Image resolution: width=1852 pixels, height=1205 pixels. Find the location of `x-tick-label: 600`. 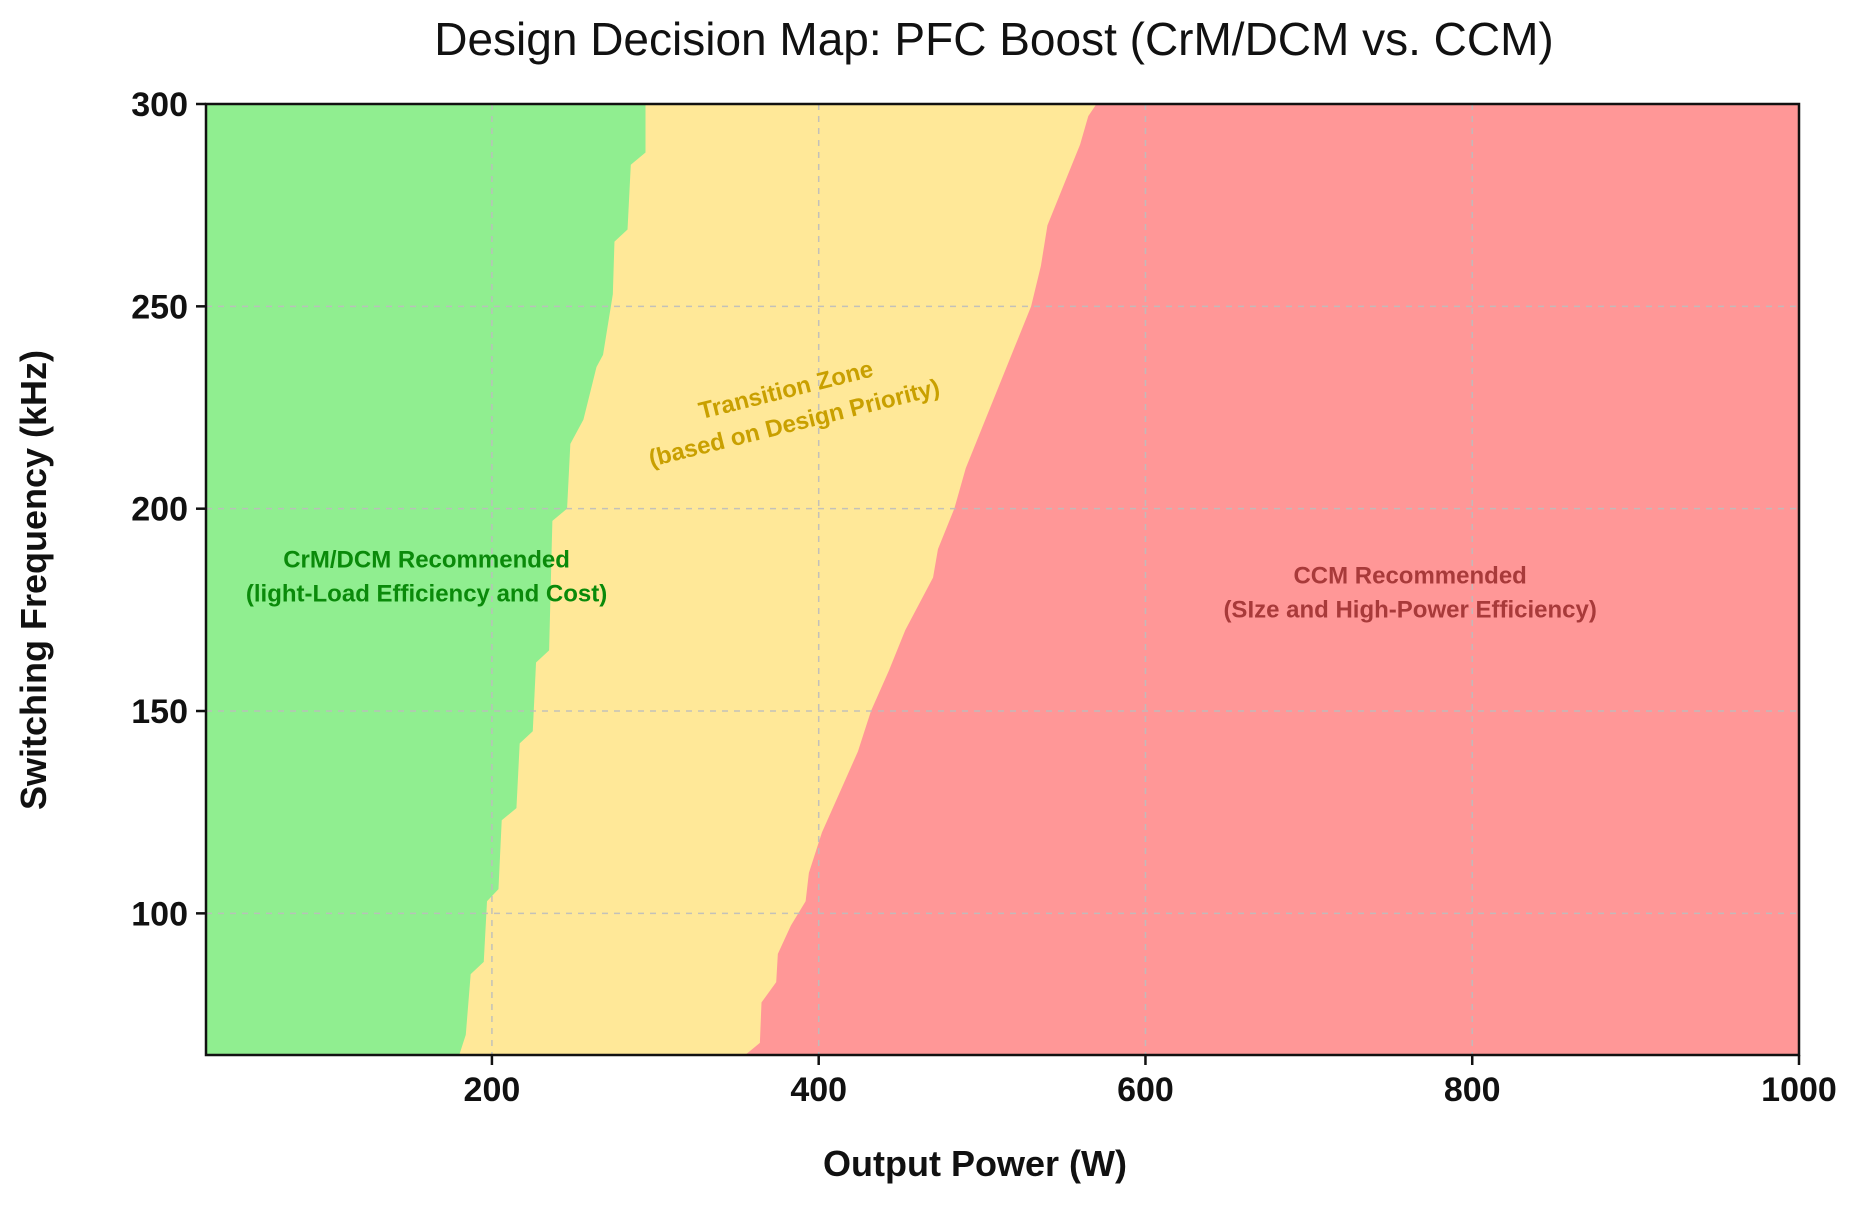

x-tick-label: 600 is located at coordinates (1145, 1090).